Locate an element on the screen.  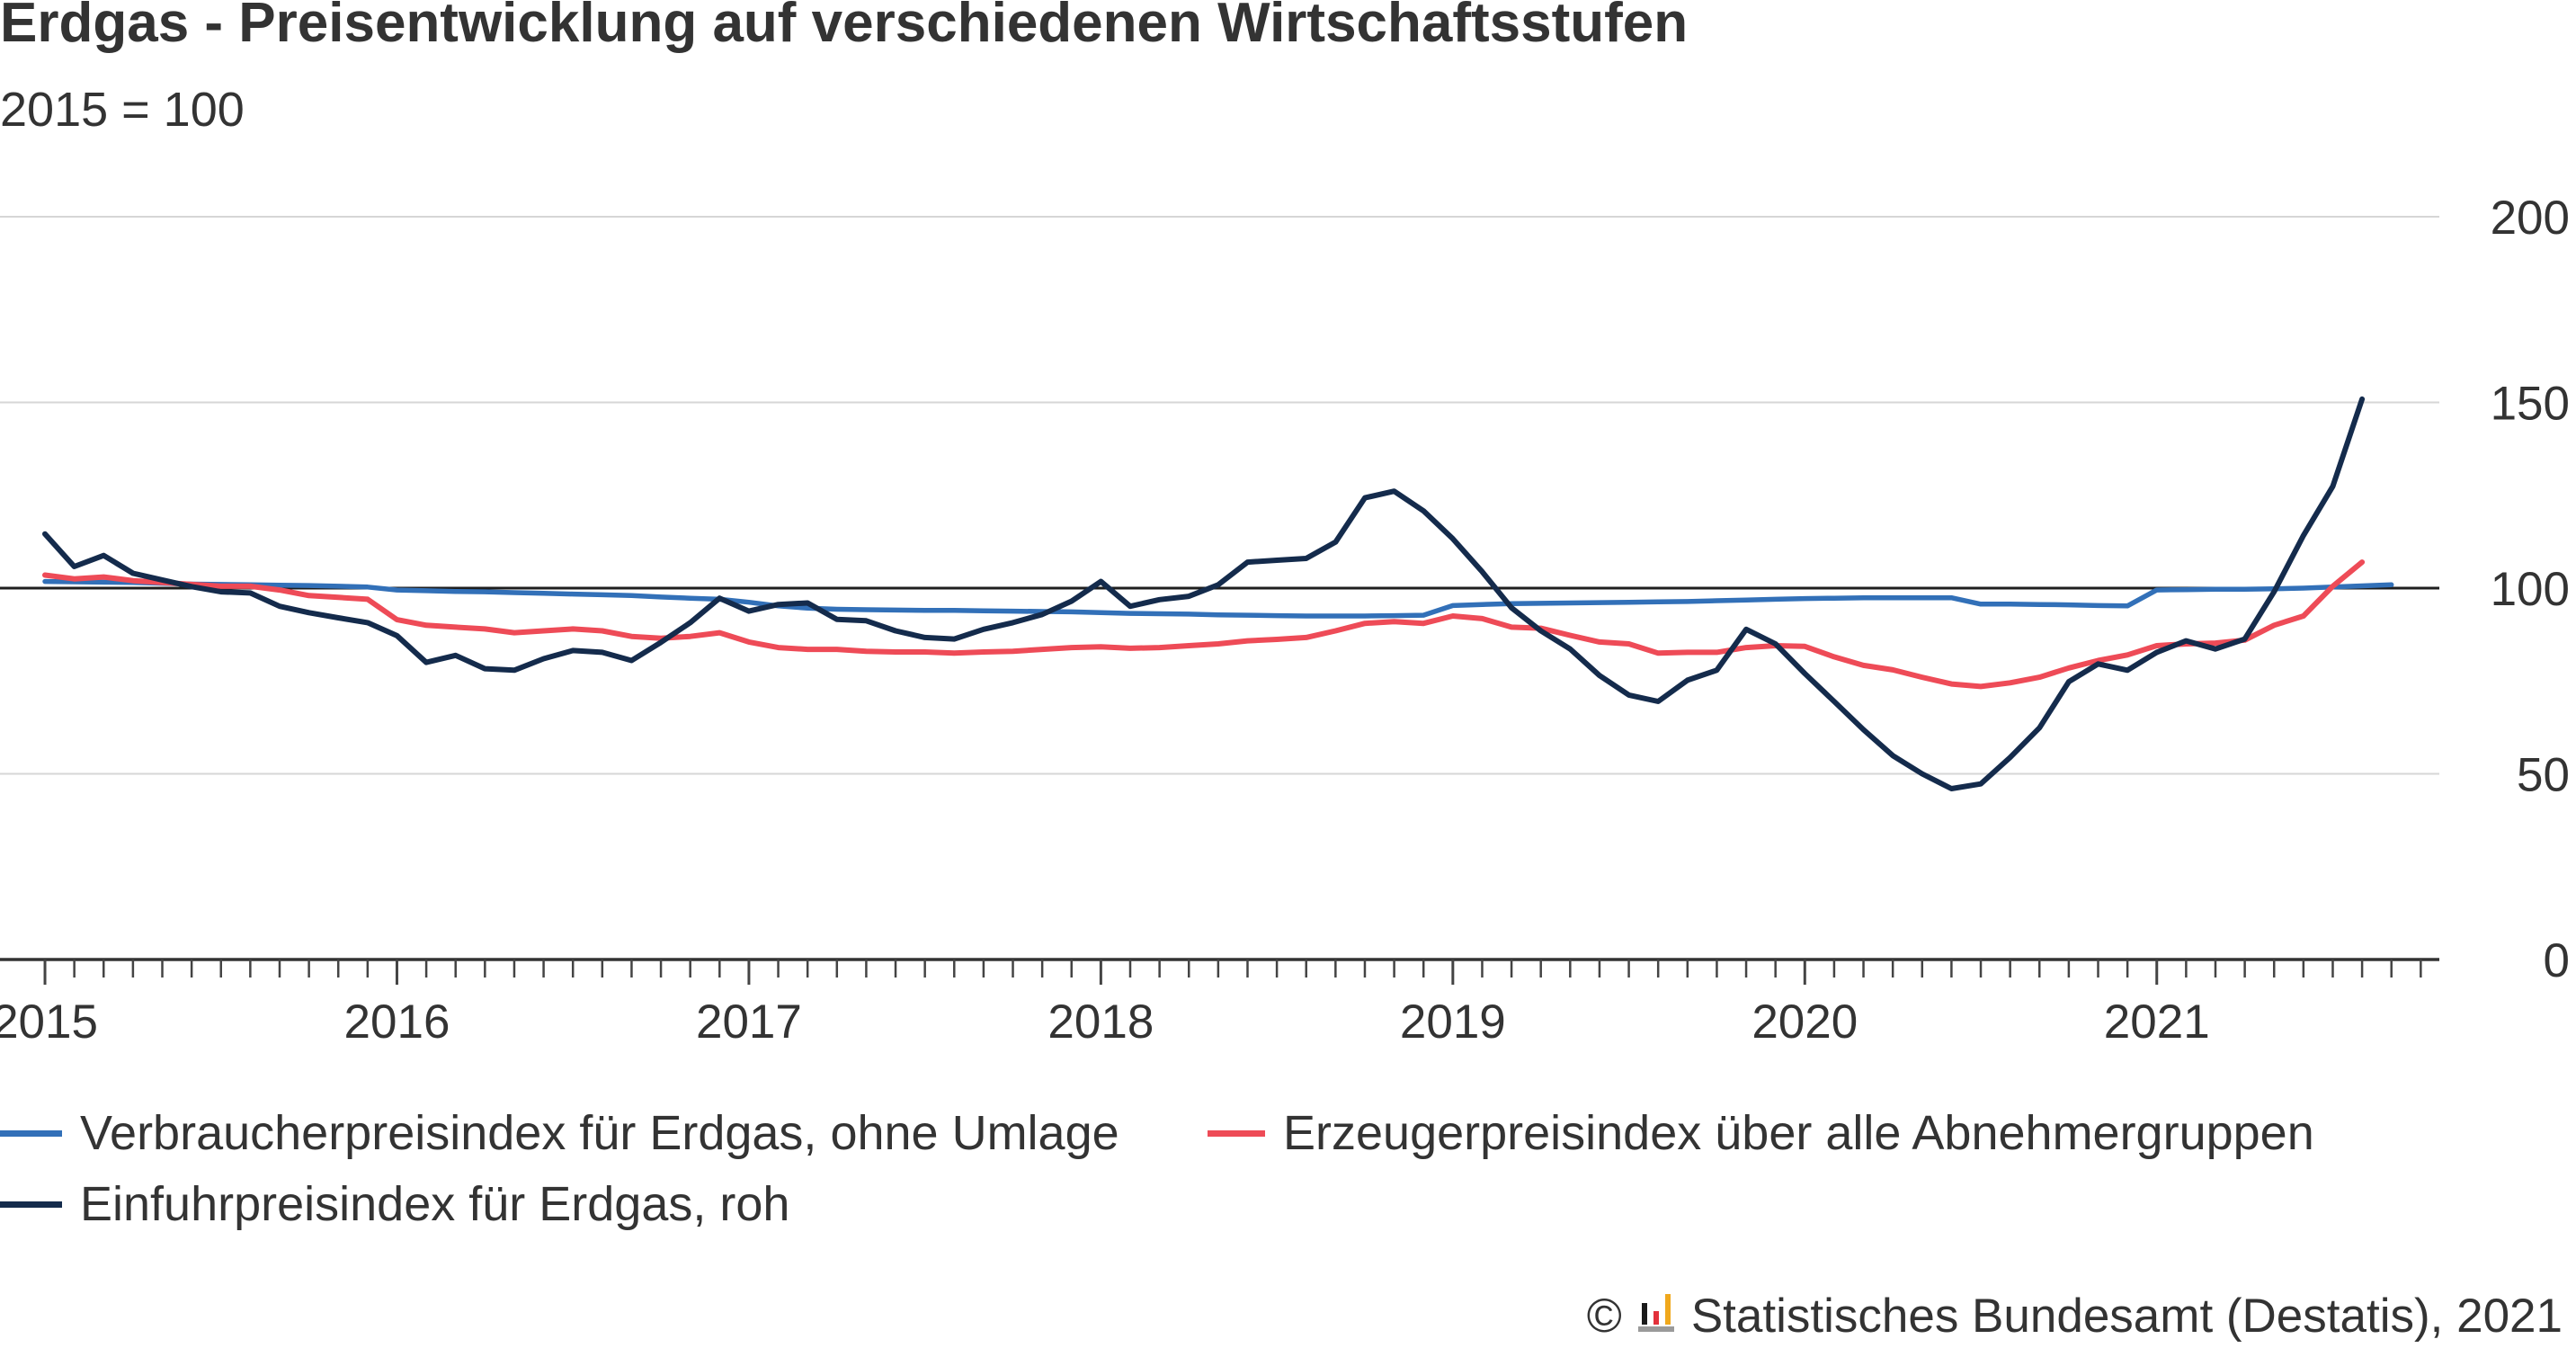
series-line-consumer-price-index is located at coordinates (1218, 598).